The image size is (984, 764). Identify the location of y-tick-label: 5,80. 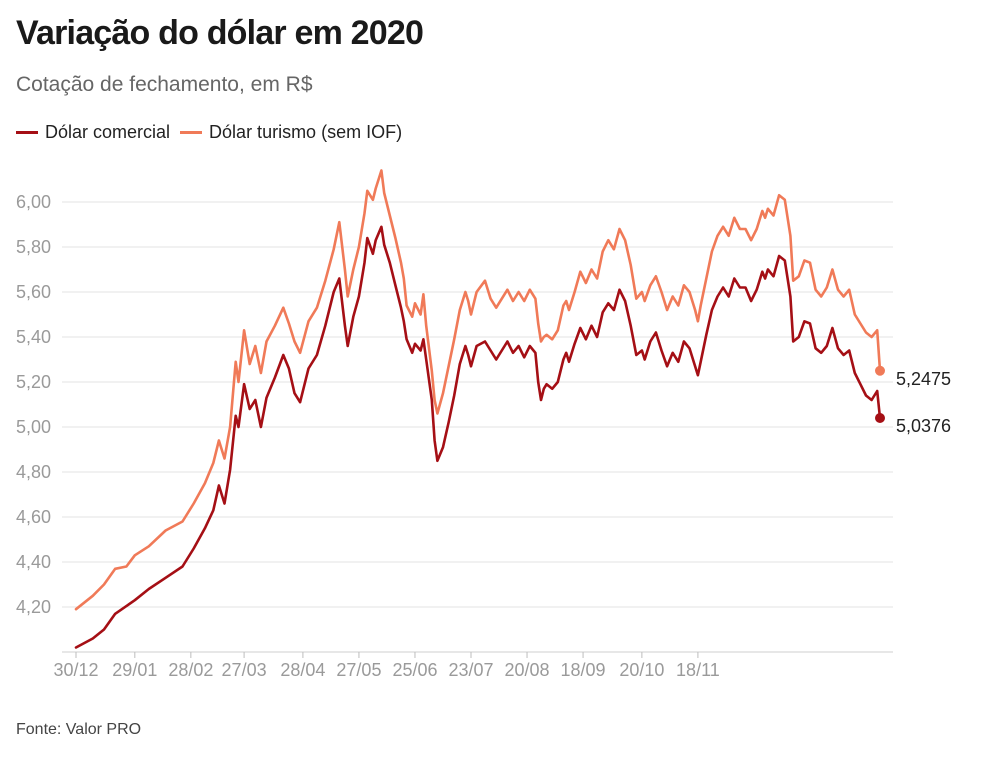
(33, 247).